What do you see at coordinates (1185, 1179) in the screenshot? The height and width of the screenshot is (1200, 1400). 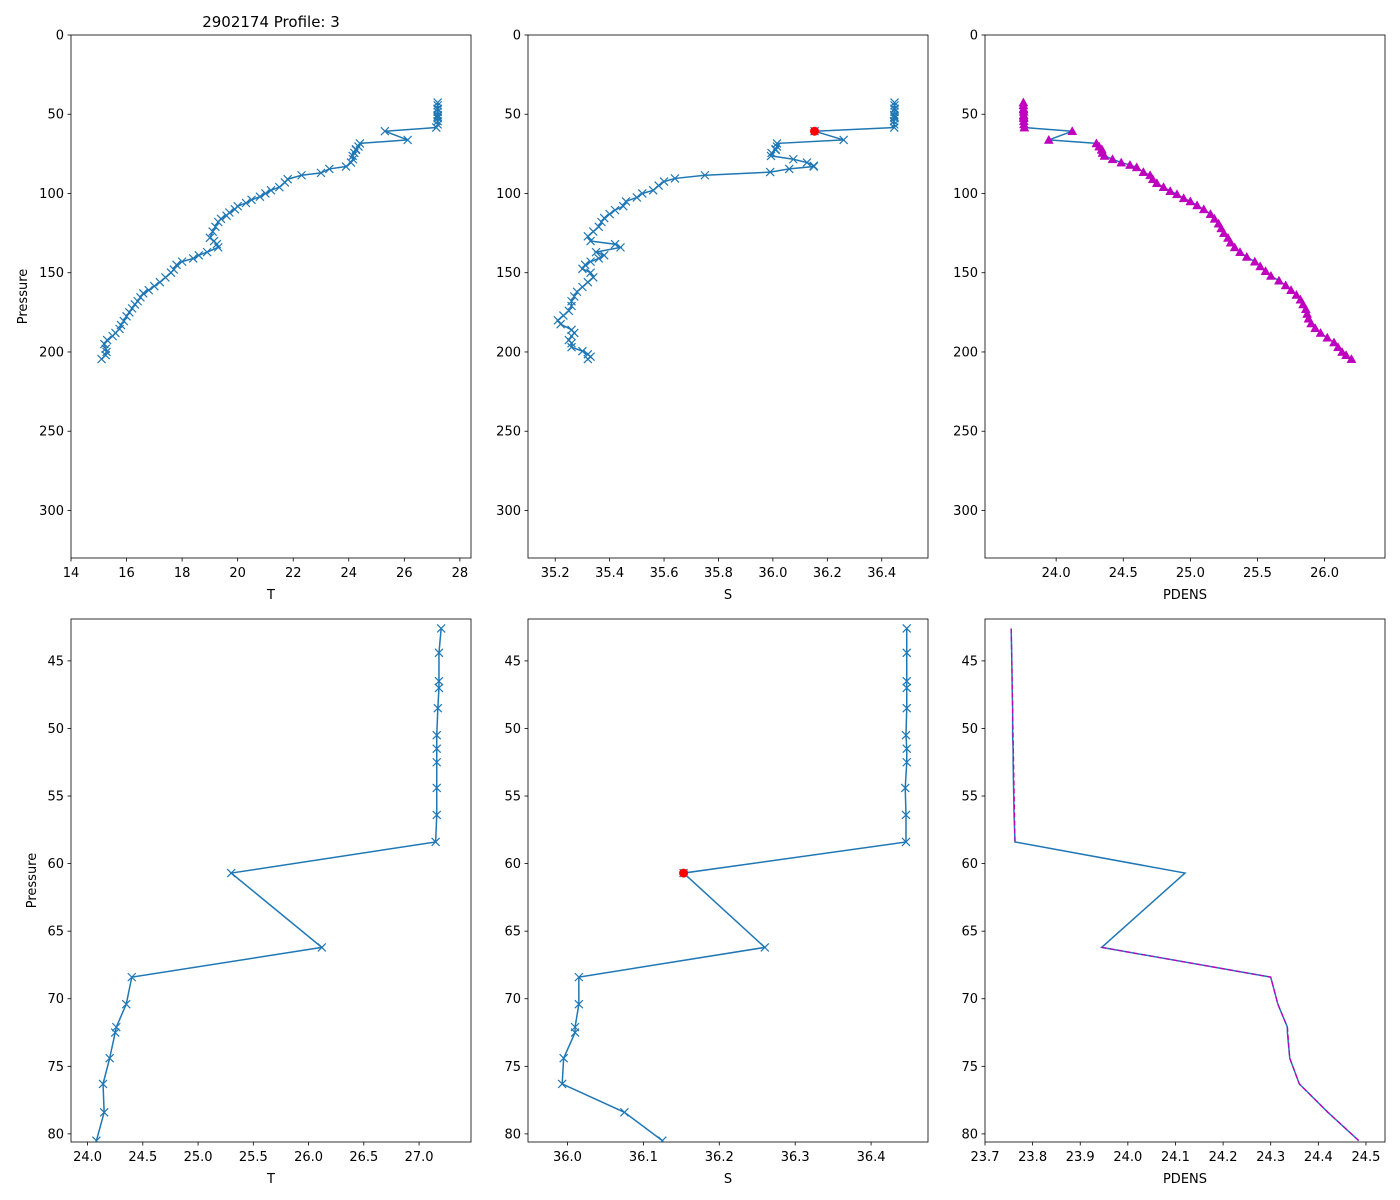 I see `x-axis-label: PDENS` at bounding box center [1185, 1179].